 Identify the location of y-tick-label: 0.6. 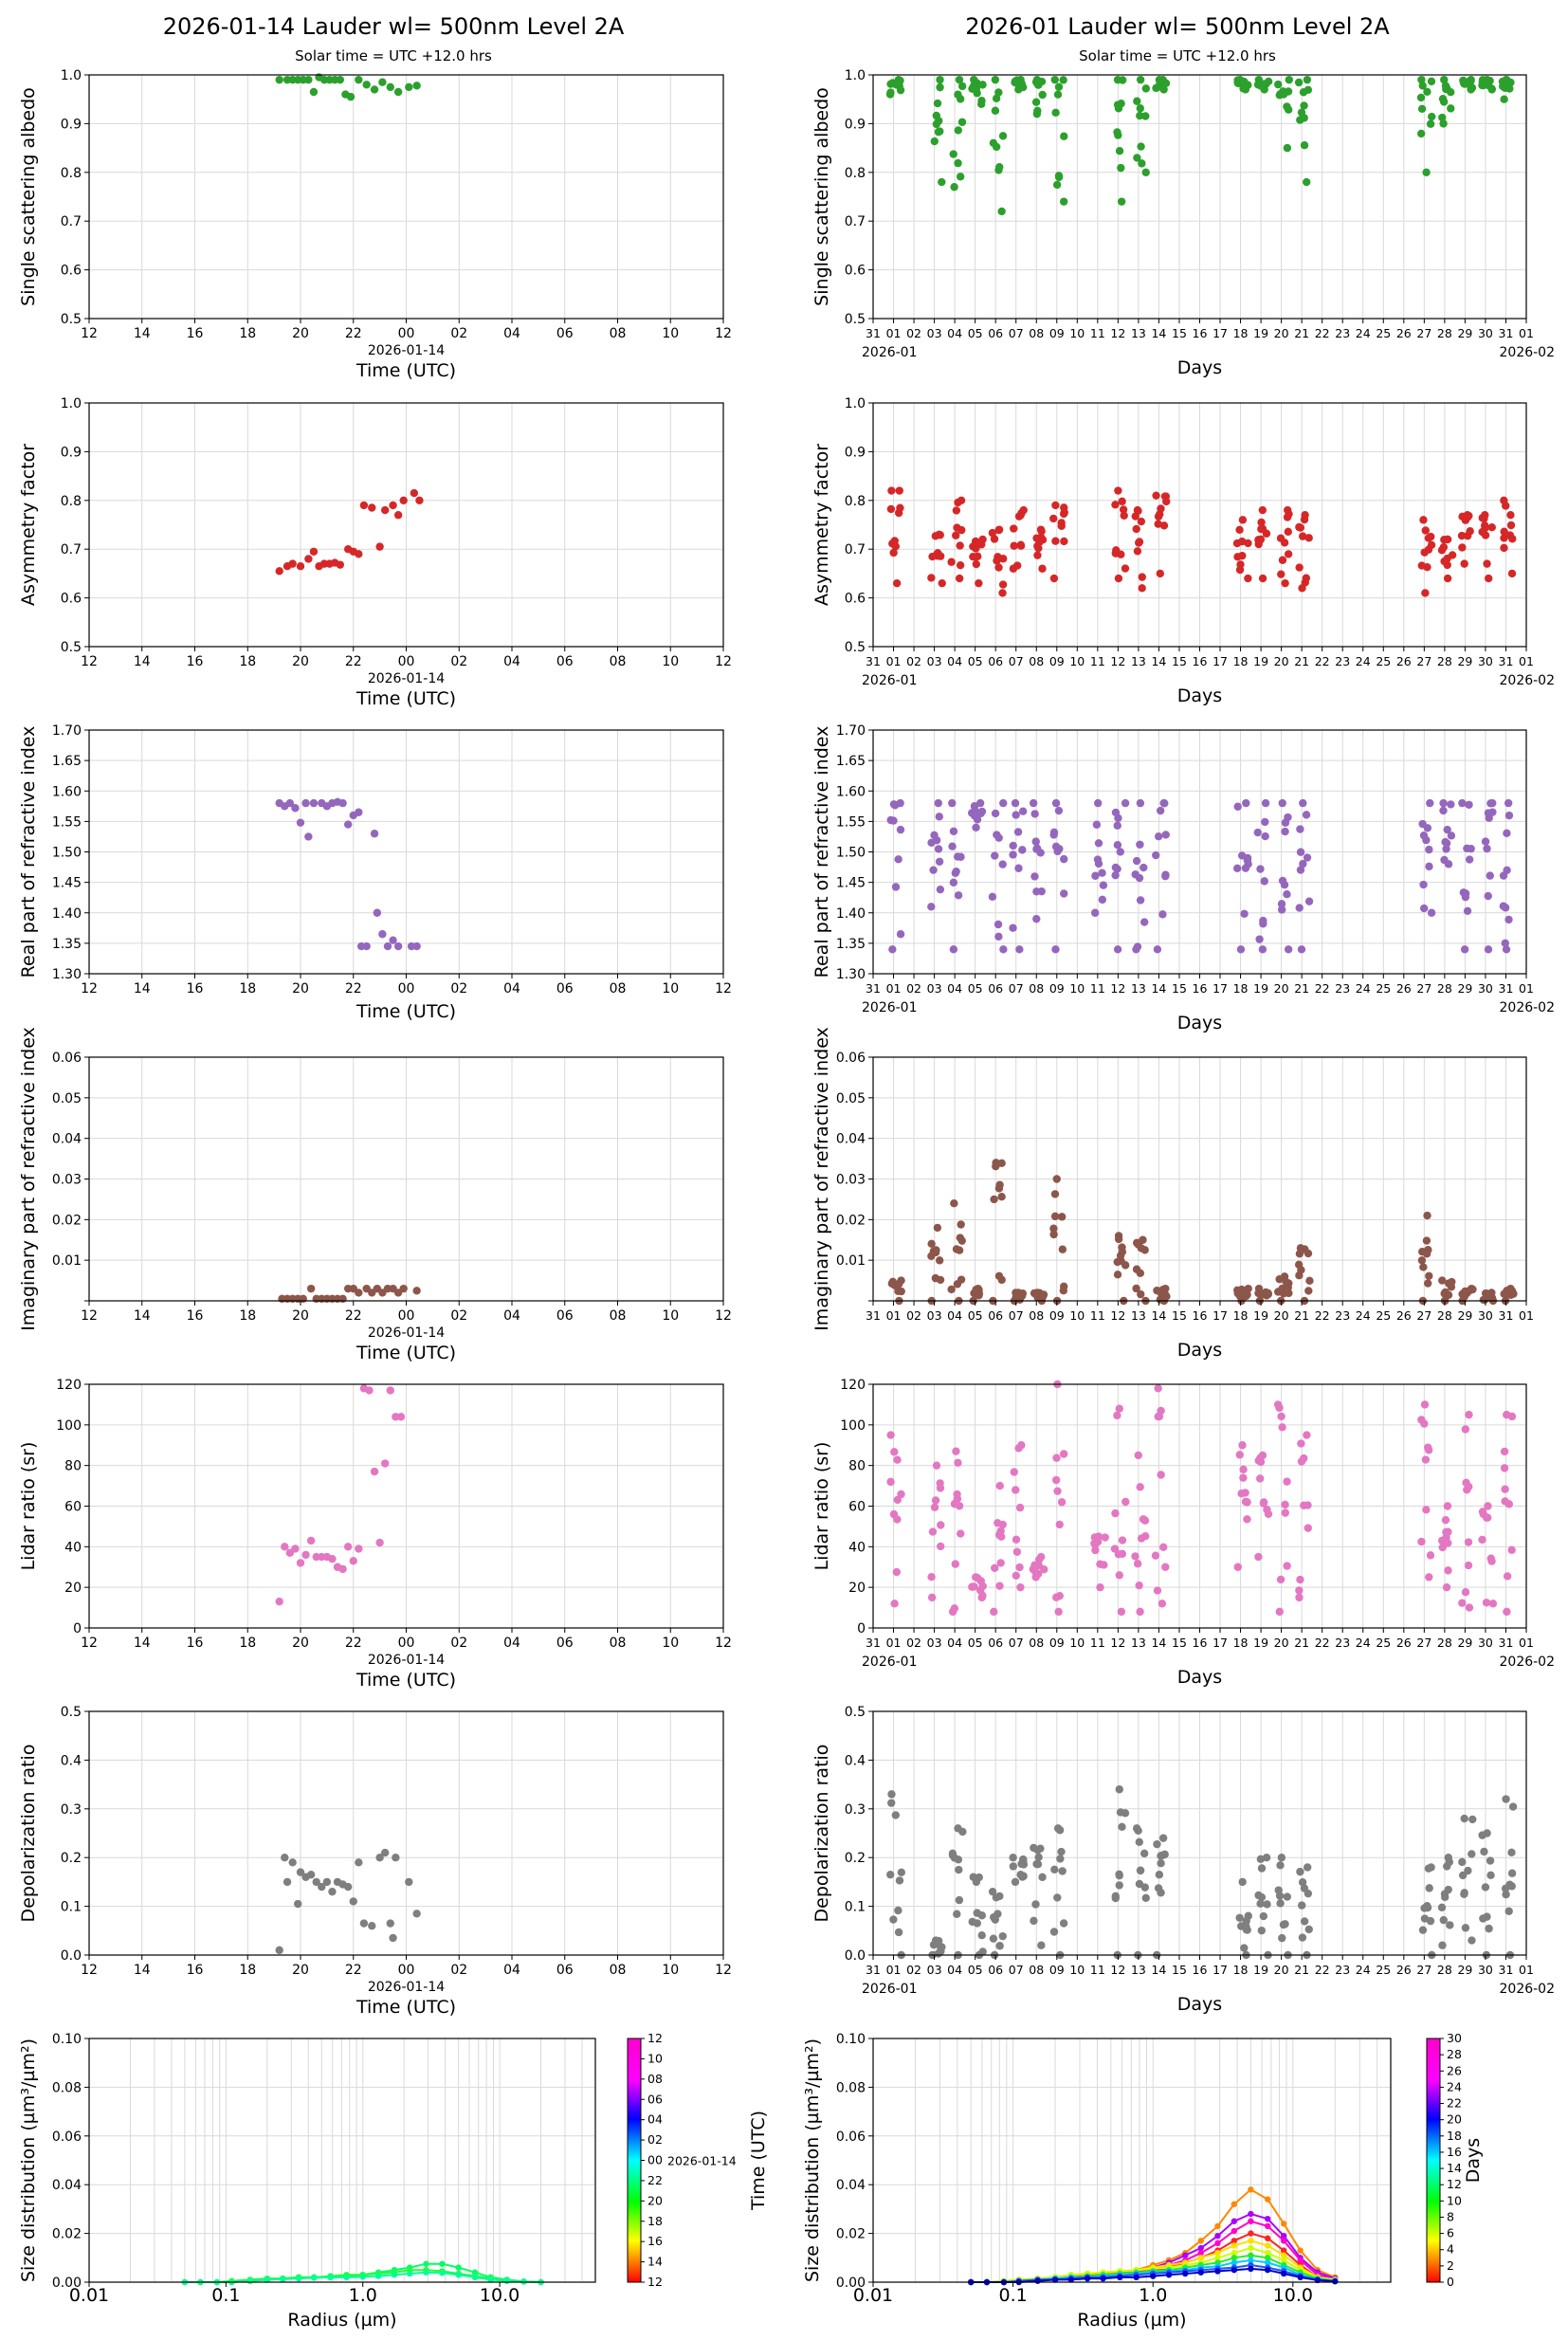
(71, 271).